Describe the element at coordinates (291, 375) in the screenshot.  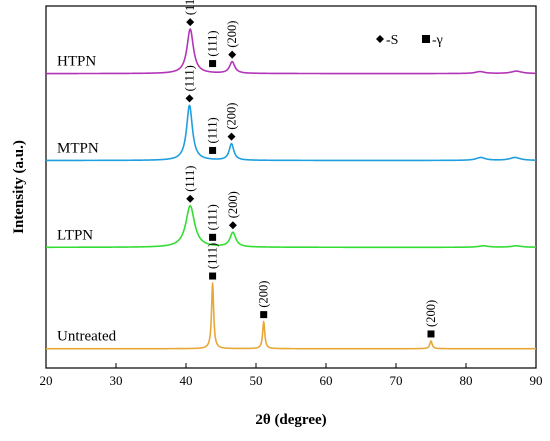
I see `x-axis-ticks: 20 30 40 50 60 70 80 90` at that location.